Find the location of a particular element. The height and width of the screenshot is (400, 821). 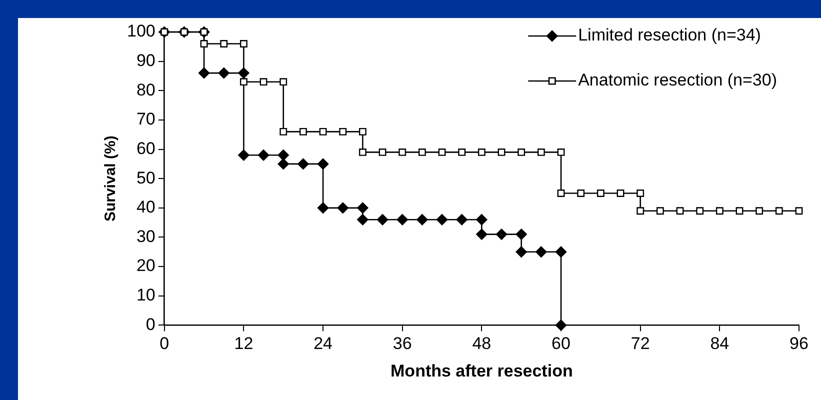

x-tick-label: 12 is located at coordinates (244, 344).